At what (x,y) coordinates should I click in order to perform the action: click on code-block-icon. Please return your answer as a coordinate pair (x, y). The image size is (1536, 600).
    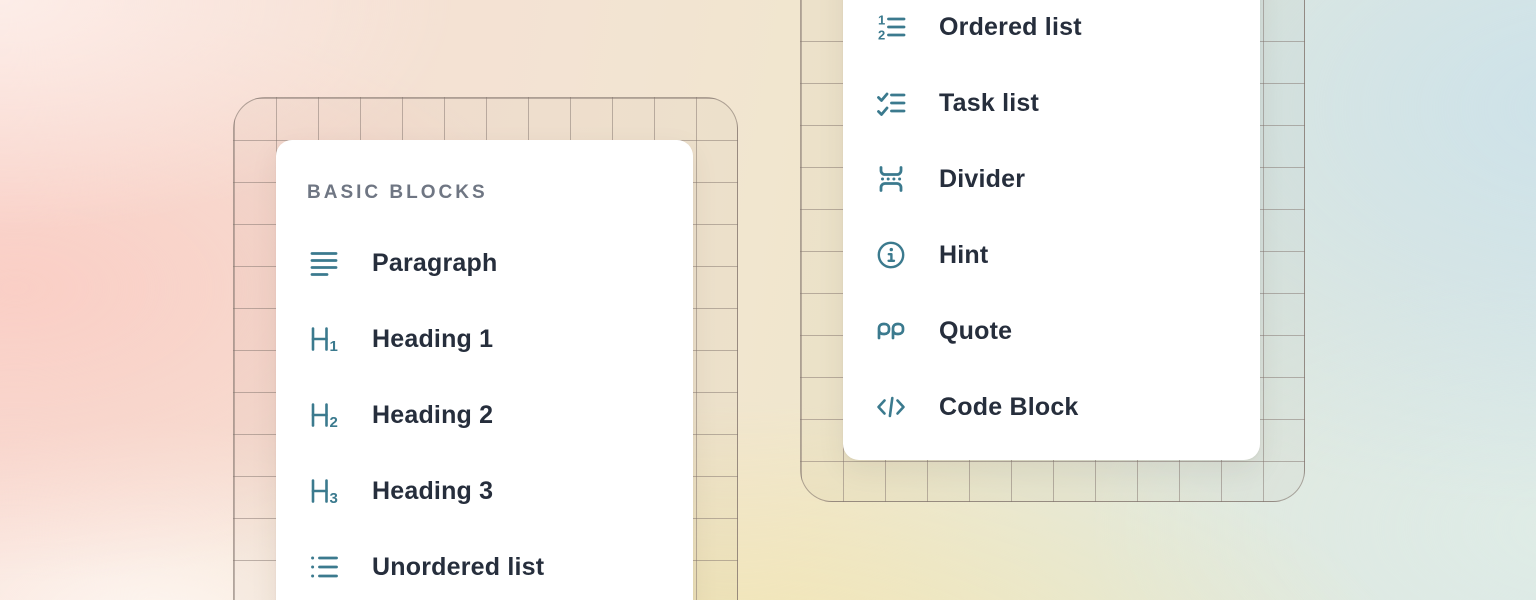
    Looking at the image, I should click on (891, 407).